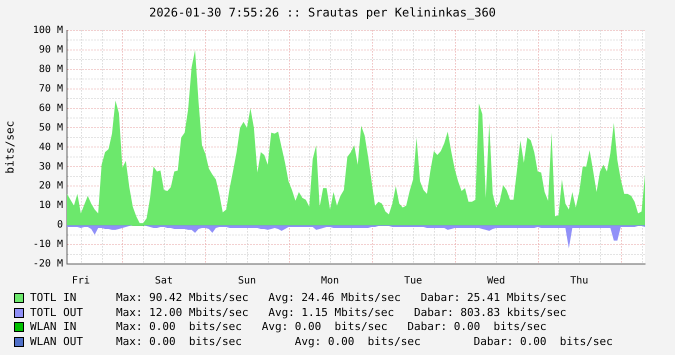 This screenshot has width=675, height=355. What do you see at coordinates (50, 186) in the screenshot?
I see `y-tick-label: 20 M` at bounding box center [50, 186].